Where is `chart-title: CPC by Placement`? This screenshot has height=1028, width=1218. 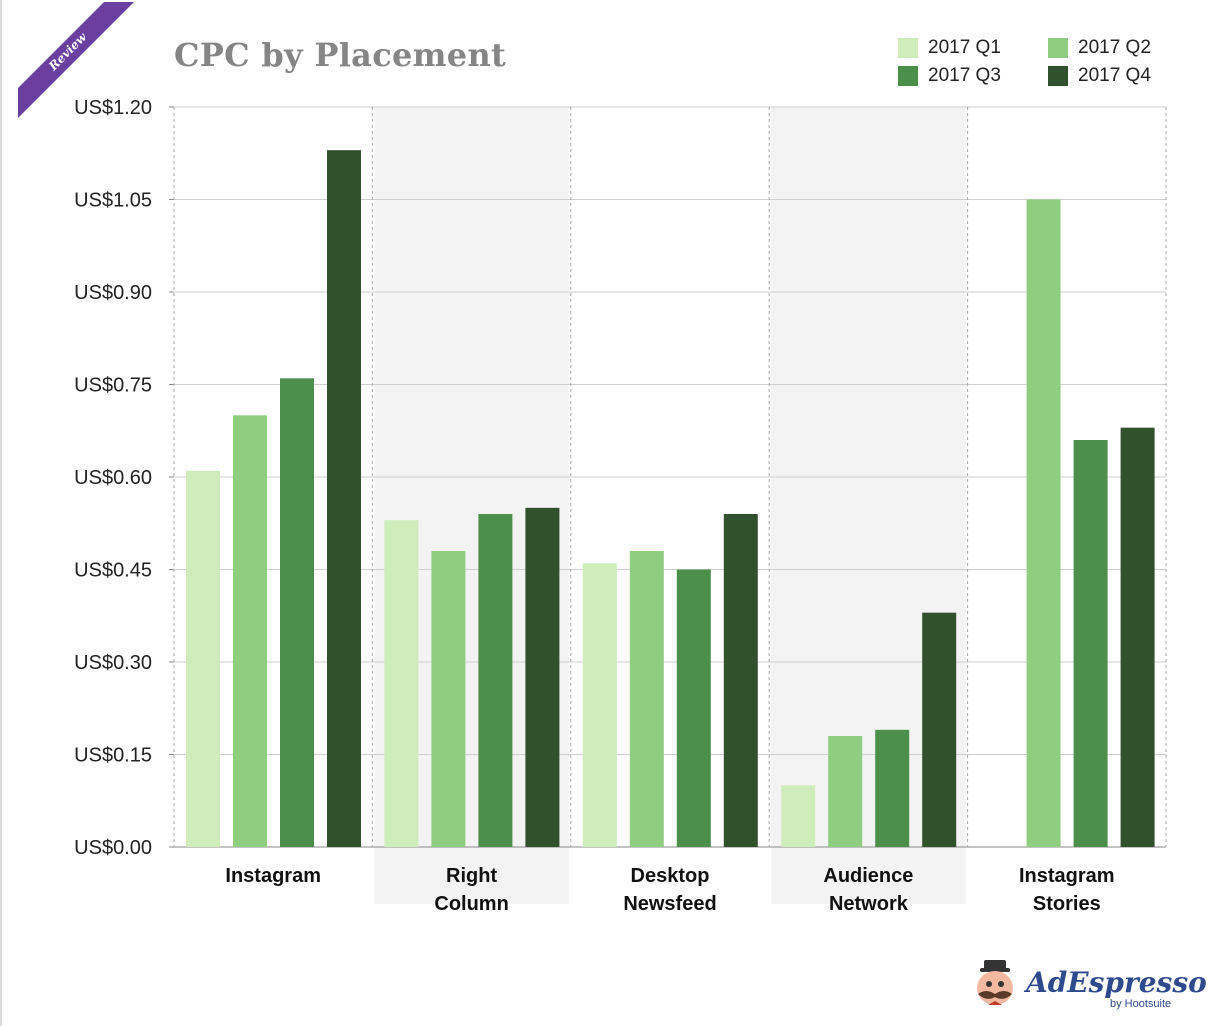 chart-title: CPC by Placement is located at coordinates (340, 55).